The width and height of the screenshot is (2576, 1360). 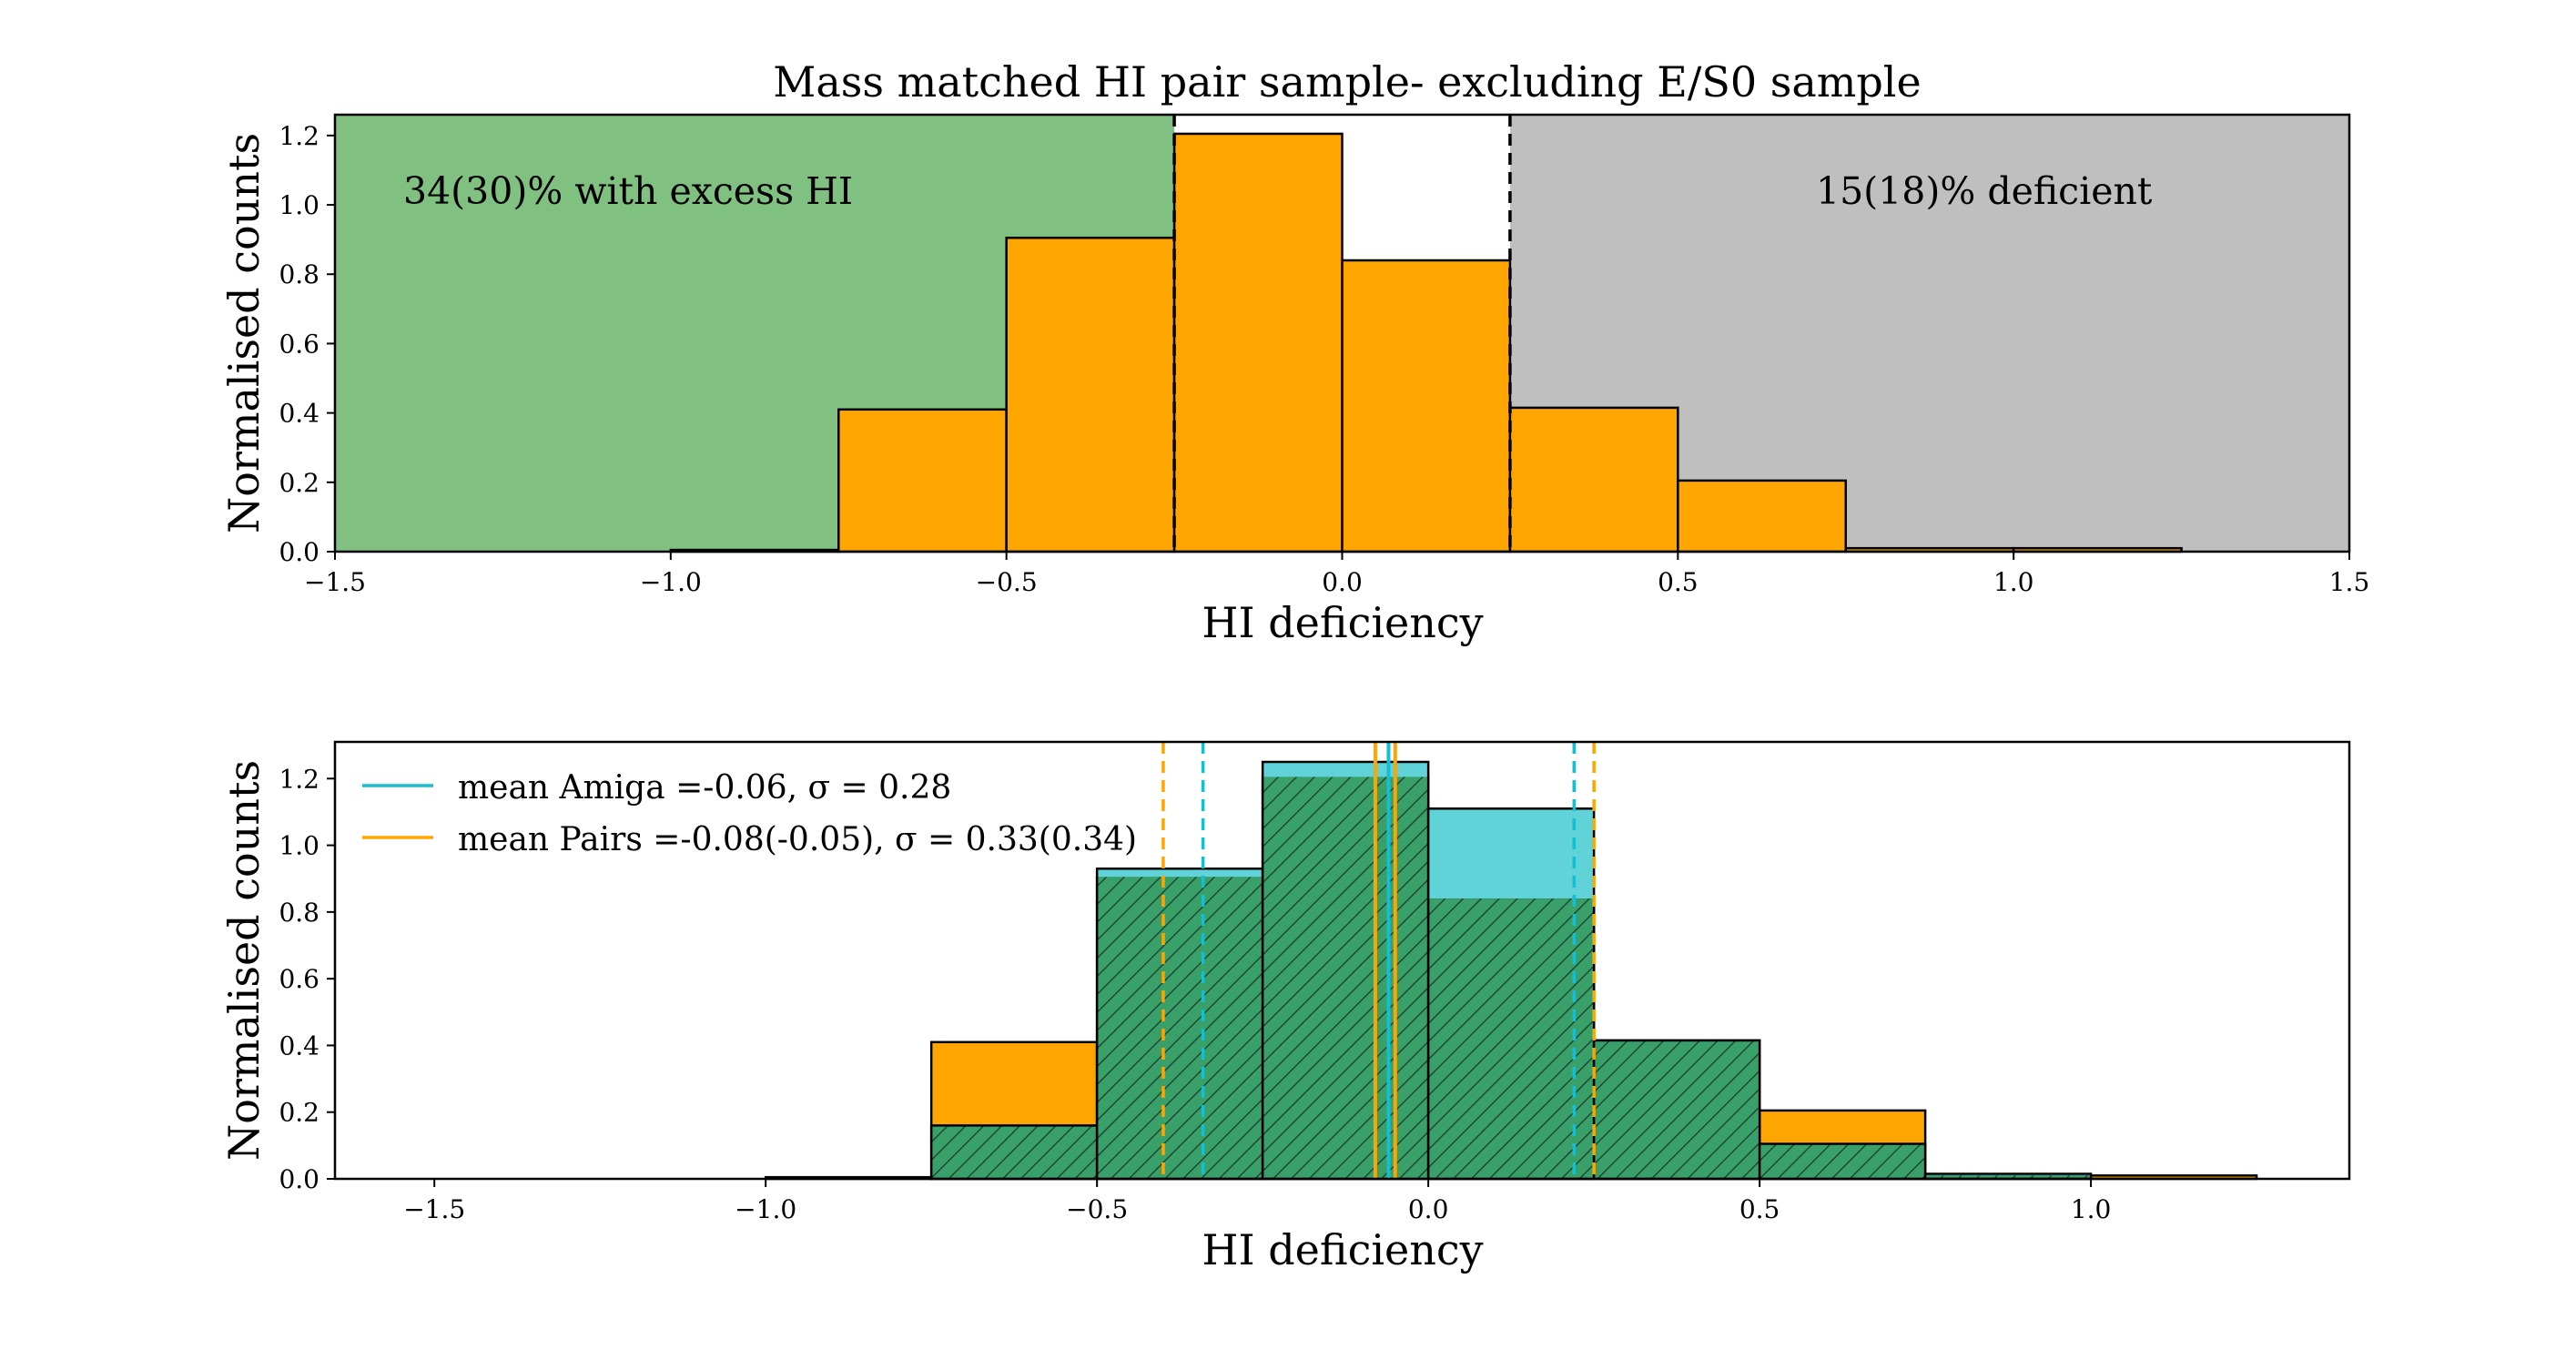 I want to click on top-ytick-label: 0.2, so click(x=299, y=483).